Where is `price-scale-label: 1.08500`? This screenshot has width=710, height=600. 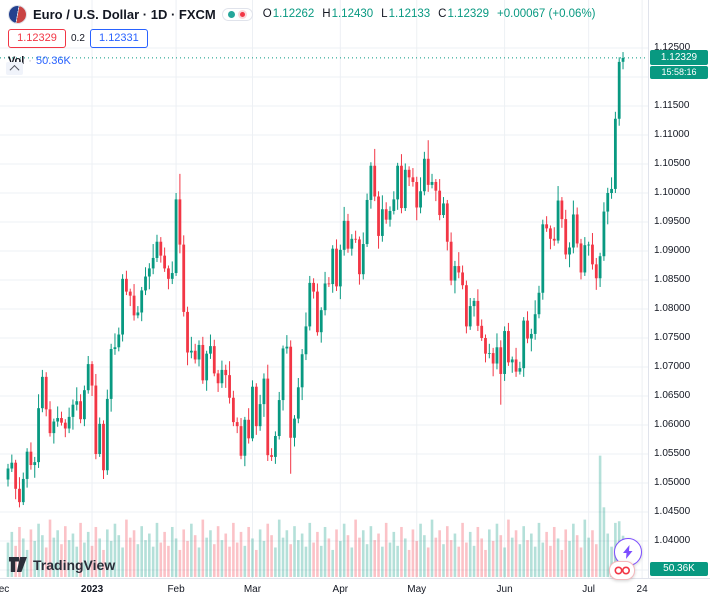
price-scale-label: 1.08500 is located at coordinates (672, 279).